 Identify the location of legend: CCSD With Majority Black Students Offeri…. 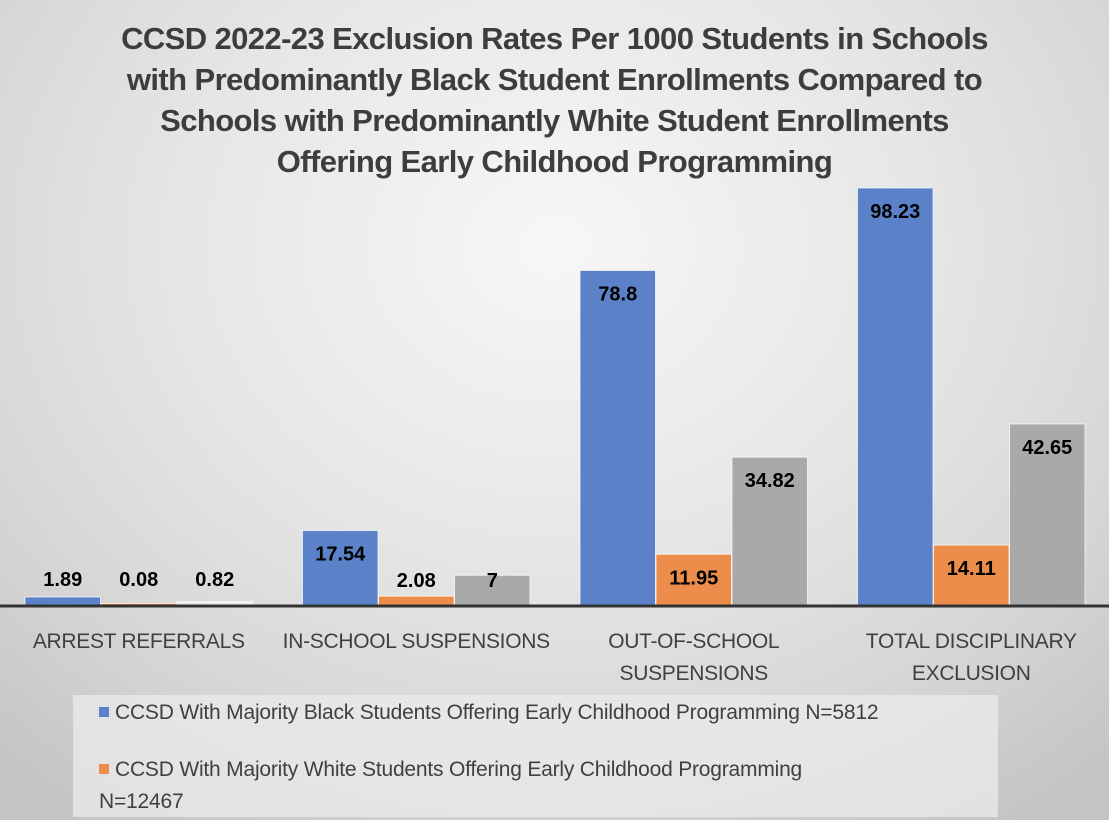
(535, 756).